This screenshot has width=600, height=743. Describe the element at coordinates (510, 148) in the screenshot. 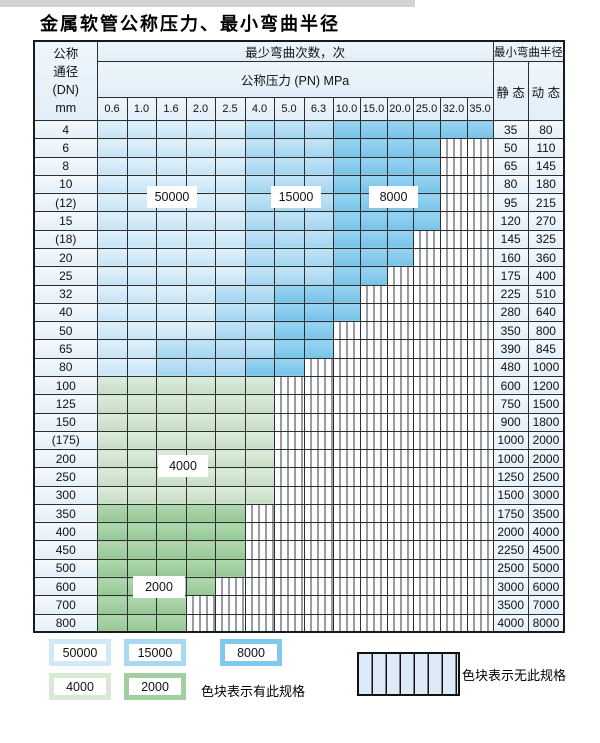

I see `static-radius-value: 50` at that location.